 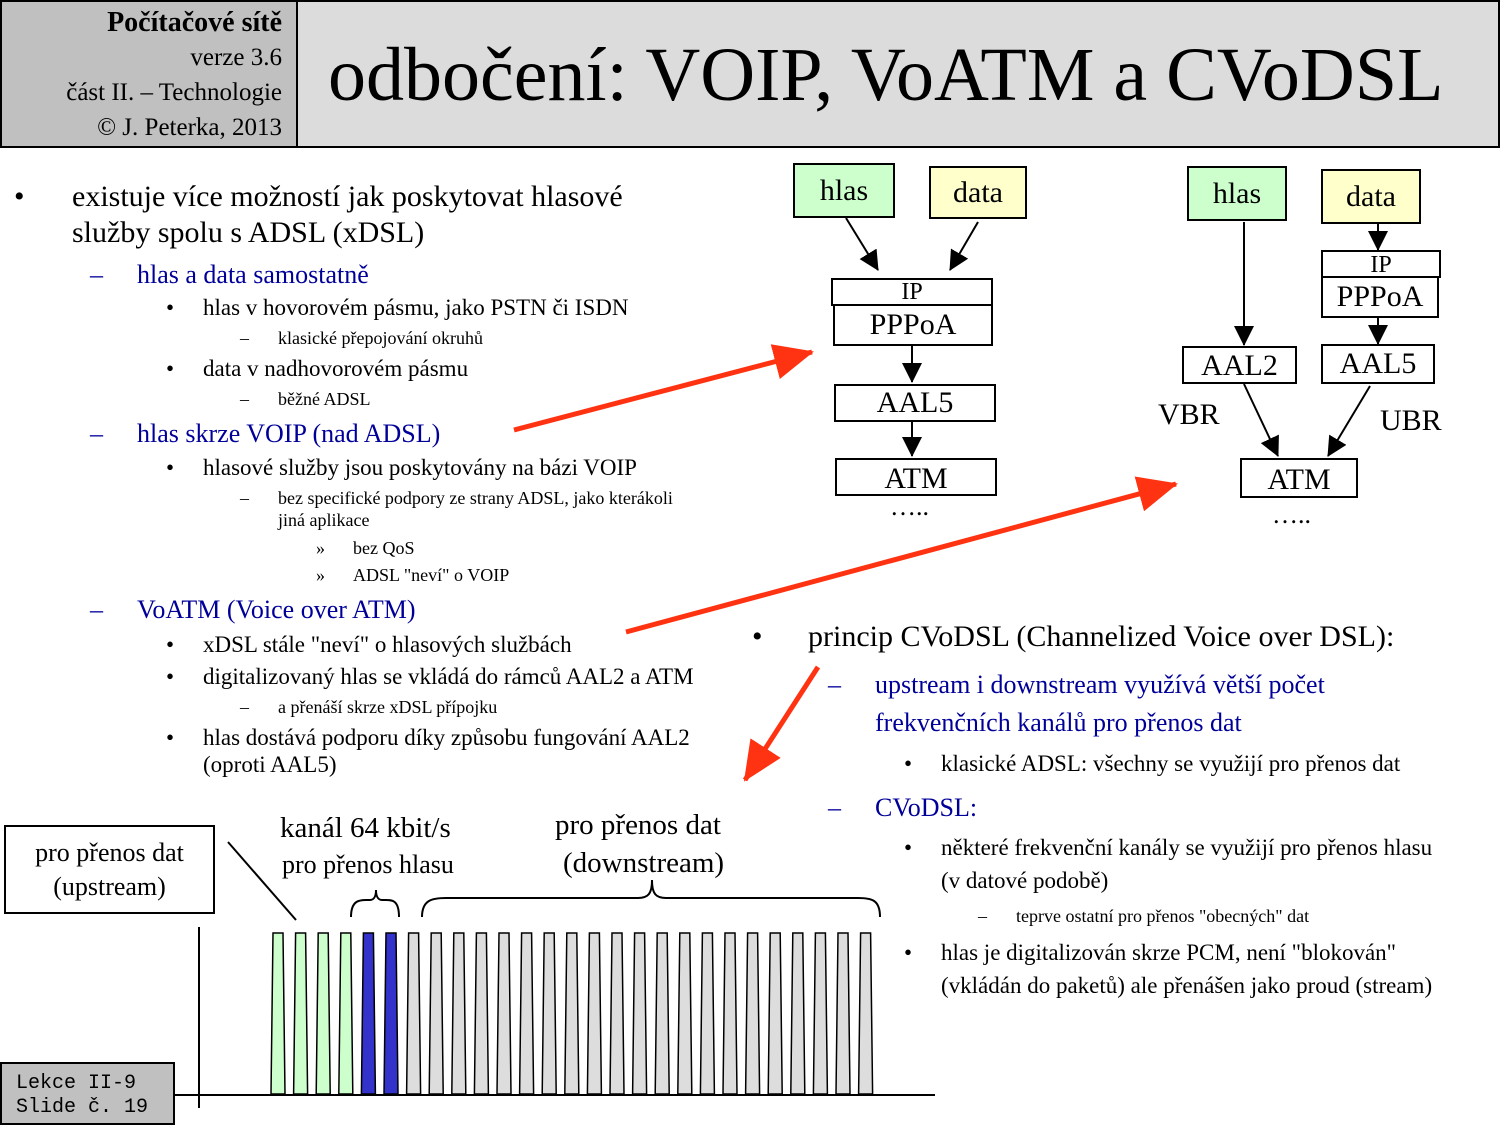 What do you see at coordinates (336, 368) in the screenshot?
I see `separate-item-2: data v nadhovorovém pásmu` at bounding box center [336, 368].